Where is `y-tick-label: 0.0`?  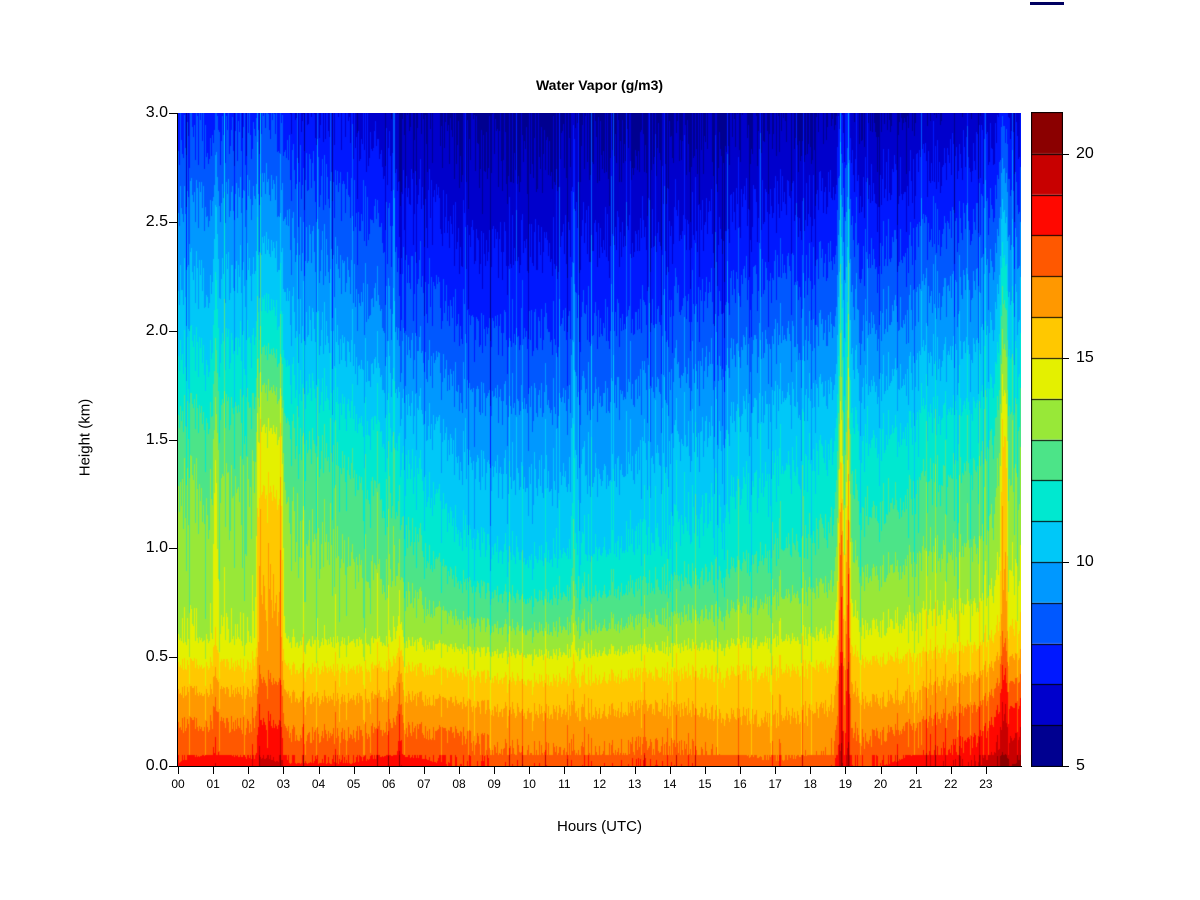
y-tick-label: 0.0 is located at coordinates (156, 765).